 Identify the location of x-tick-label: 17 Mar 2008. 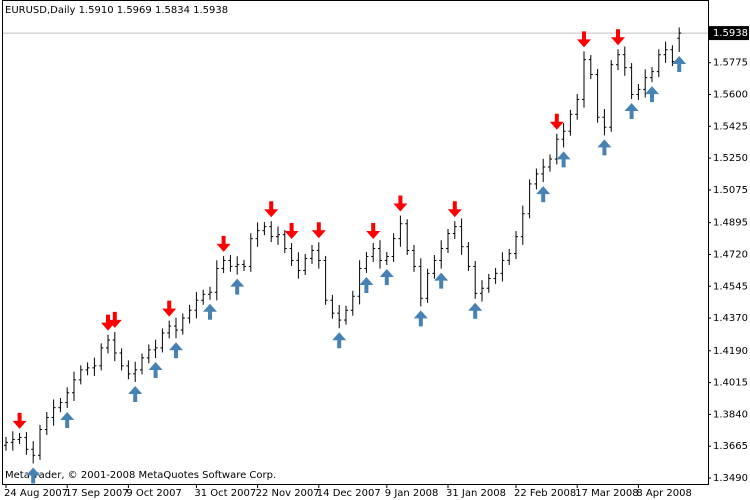
(606, 493).